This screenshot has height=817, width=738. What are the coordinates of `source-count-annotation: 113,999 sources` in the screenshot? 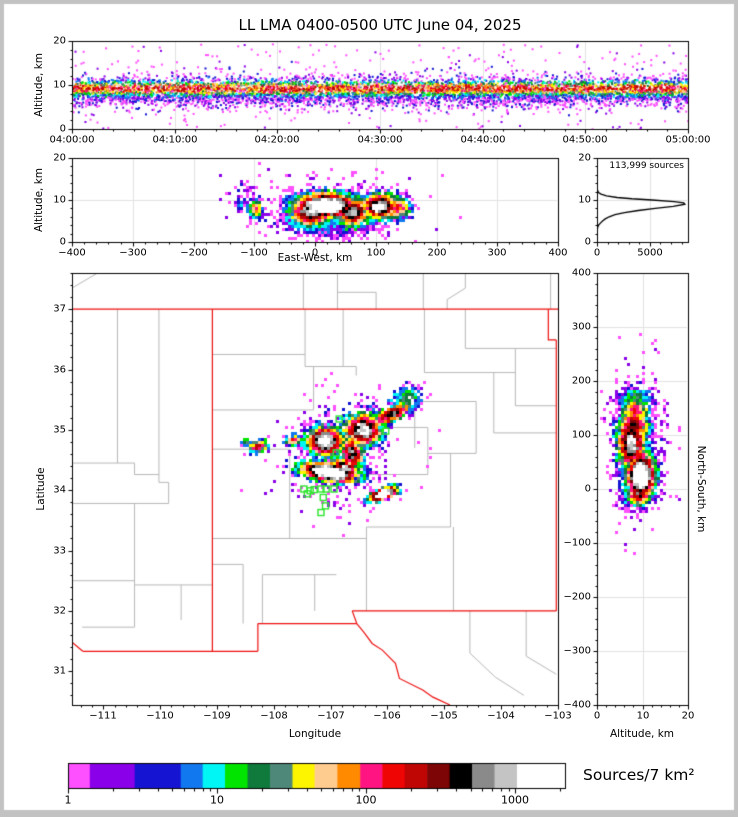 It's located at (646, 166).